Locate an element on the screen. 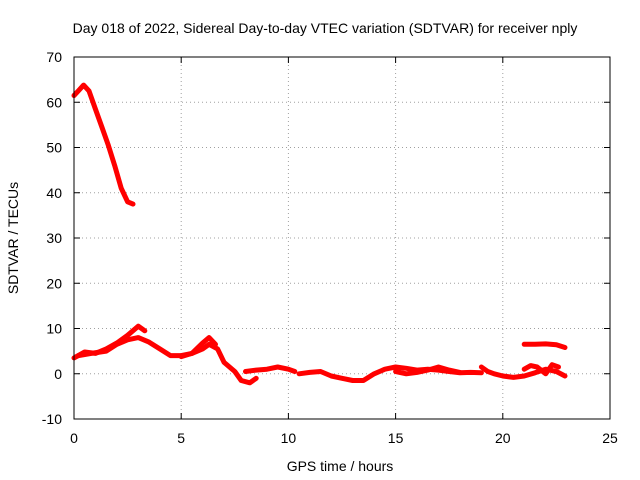 This screenshot has height=480, width=640. y-tick-label: -10 is located at coordinates (52, 419).